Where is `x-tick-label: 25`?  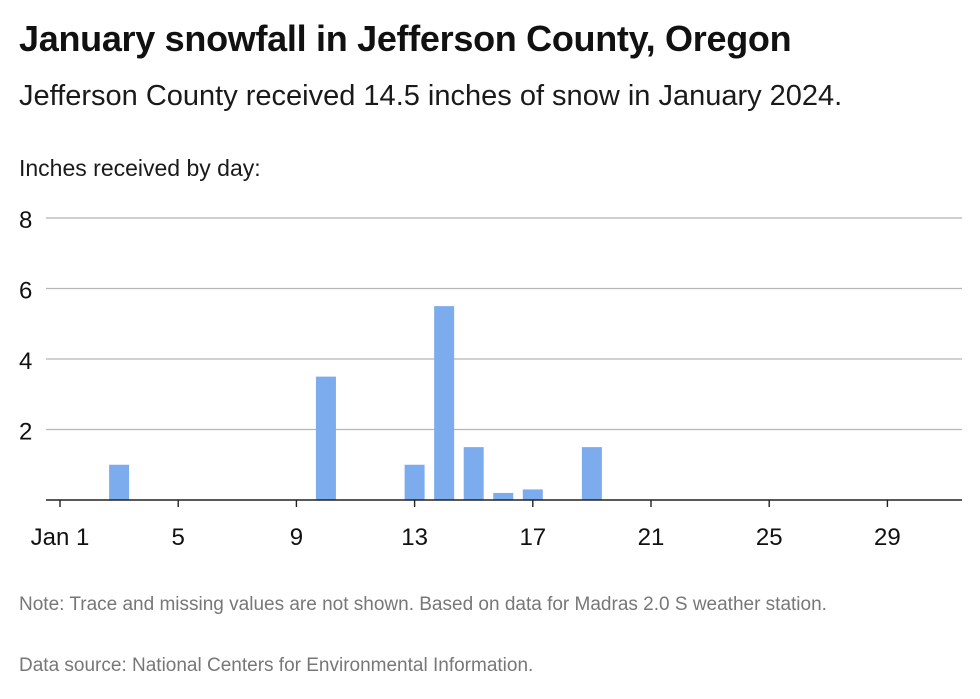 x-tick-label: 25 is located at coordinates (769, 537).